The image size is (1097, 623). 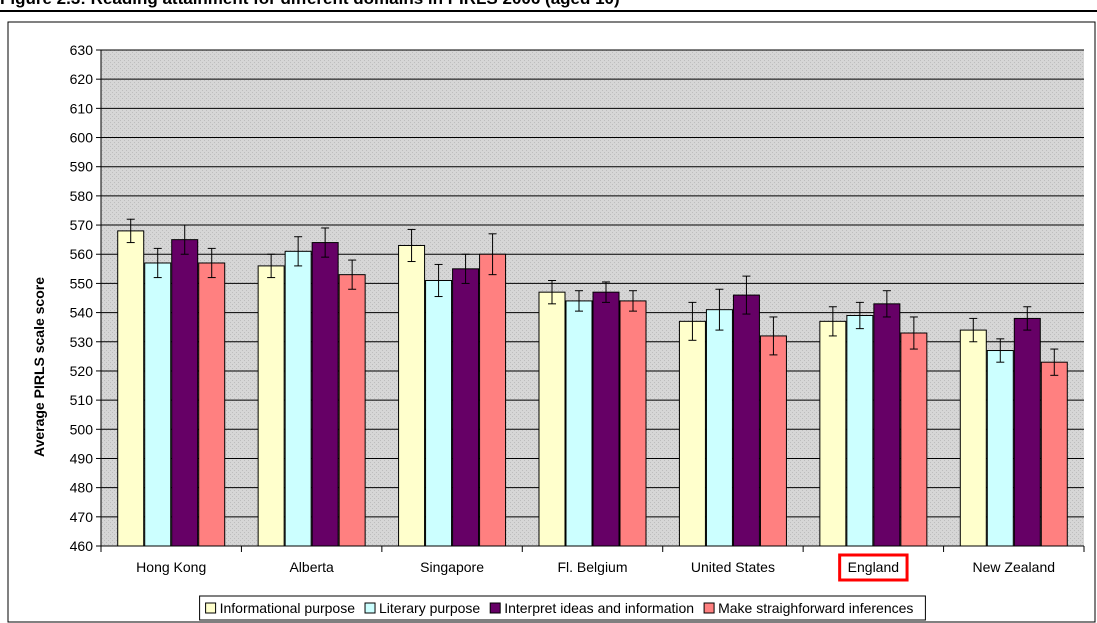 What do you see at coordinates (82, 517) in the screenshot?
I see `y-tick-label: 470` at bounding box center [82, 517].